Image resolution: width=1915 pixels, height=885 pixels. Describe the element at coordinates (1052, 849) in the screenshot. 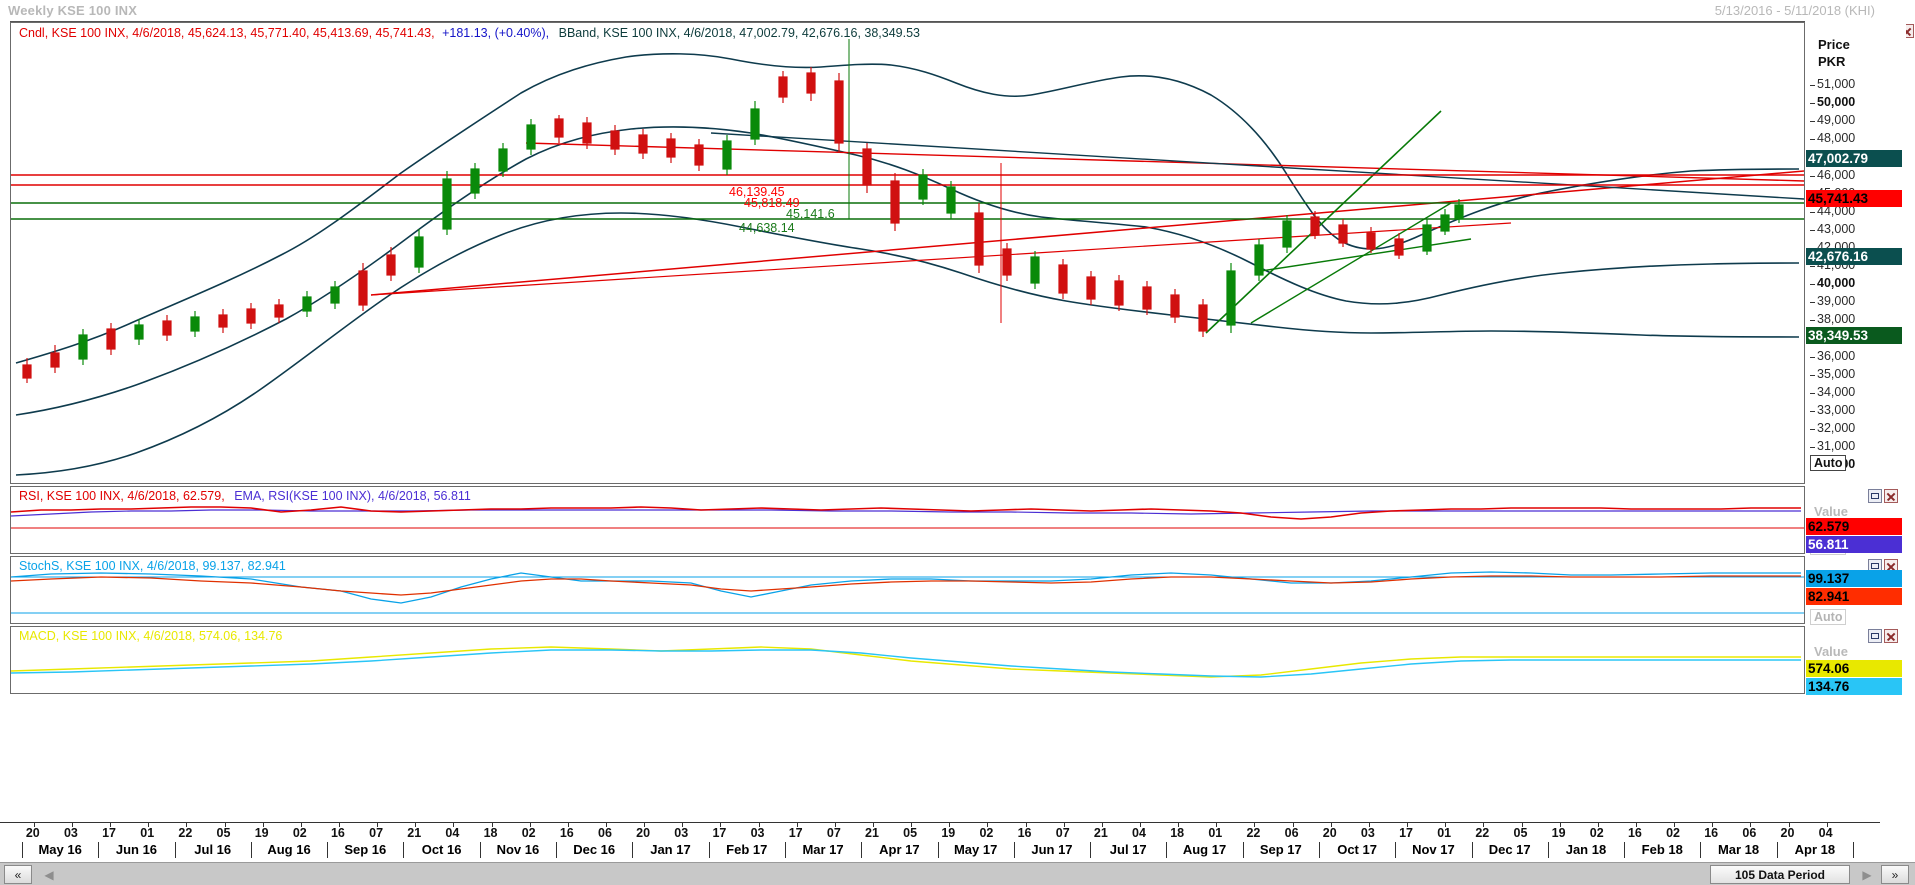

I see `date-month-label: Jun 17` at that location.